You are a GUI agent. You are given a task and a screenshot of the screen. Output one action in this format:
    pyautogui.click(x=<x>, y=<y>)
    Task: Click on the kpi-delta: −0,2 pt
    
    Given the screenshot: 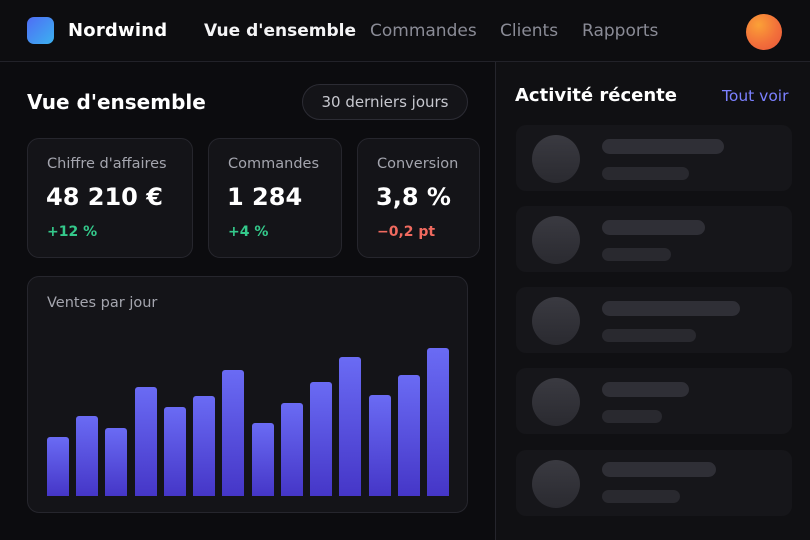 What is the action you would take?
    pyautogui.click(x=406, y=232)
    